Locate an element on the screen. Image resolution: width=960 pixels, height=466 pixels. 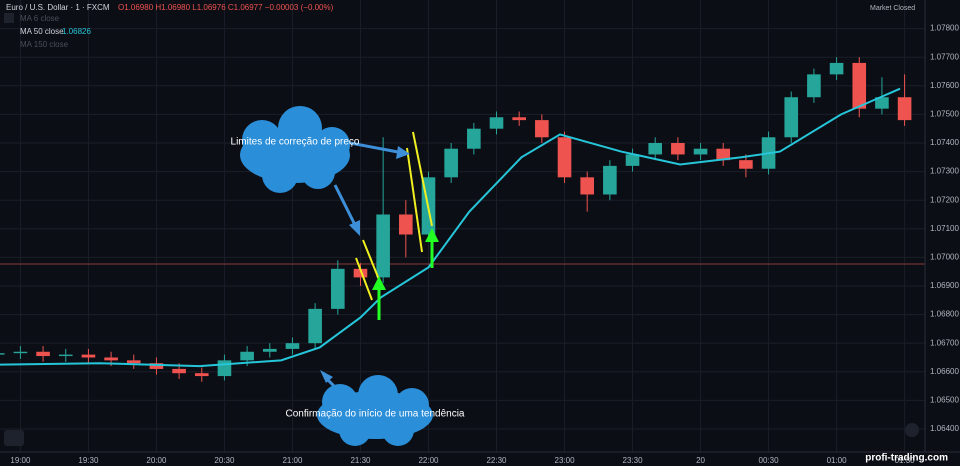
y-tick-label: 1.07800 is located at coordinates (944, 28).